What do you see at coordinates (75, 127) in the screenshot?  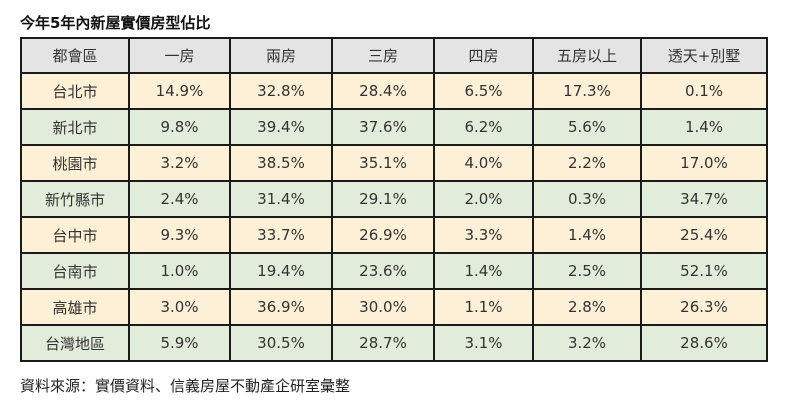 I see `region-cell: 新北市` at bounding box center [75, 127].